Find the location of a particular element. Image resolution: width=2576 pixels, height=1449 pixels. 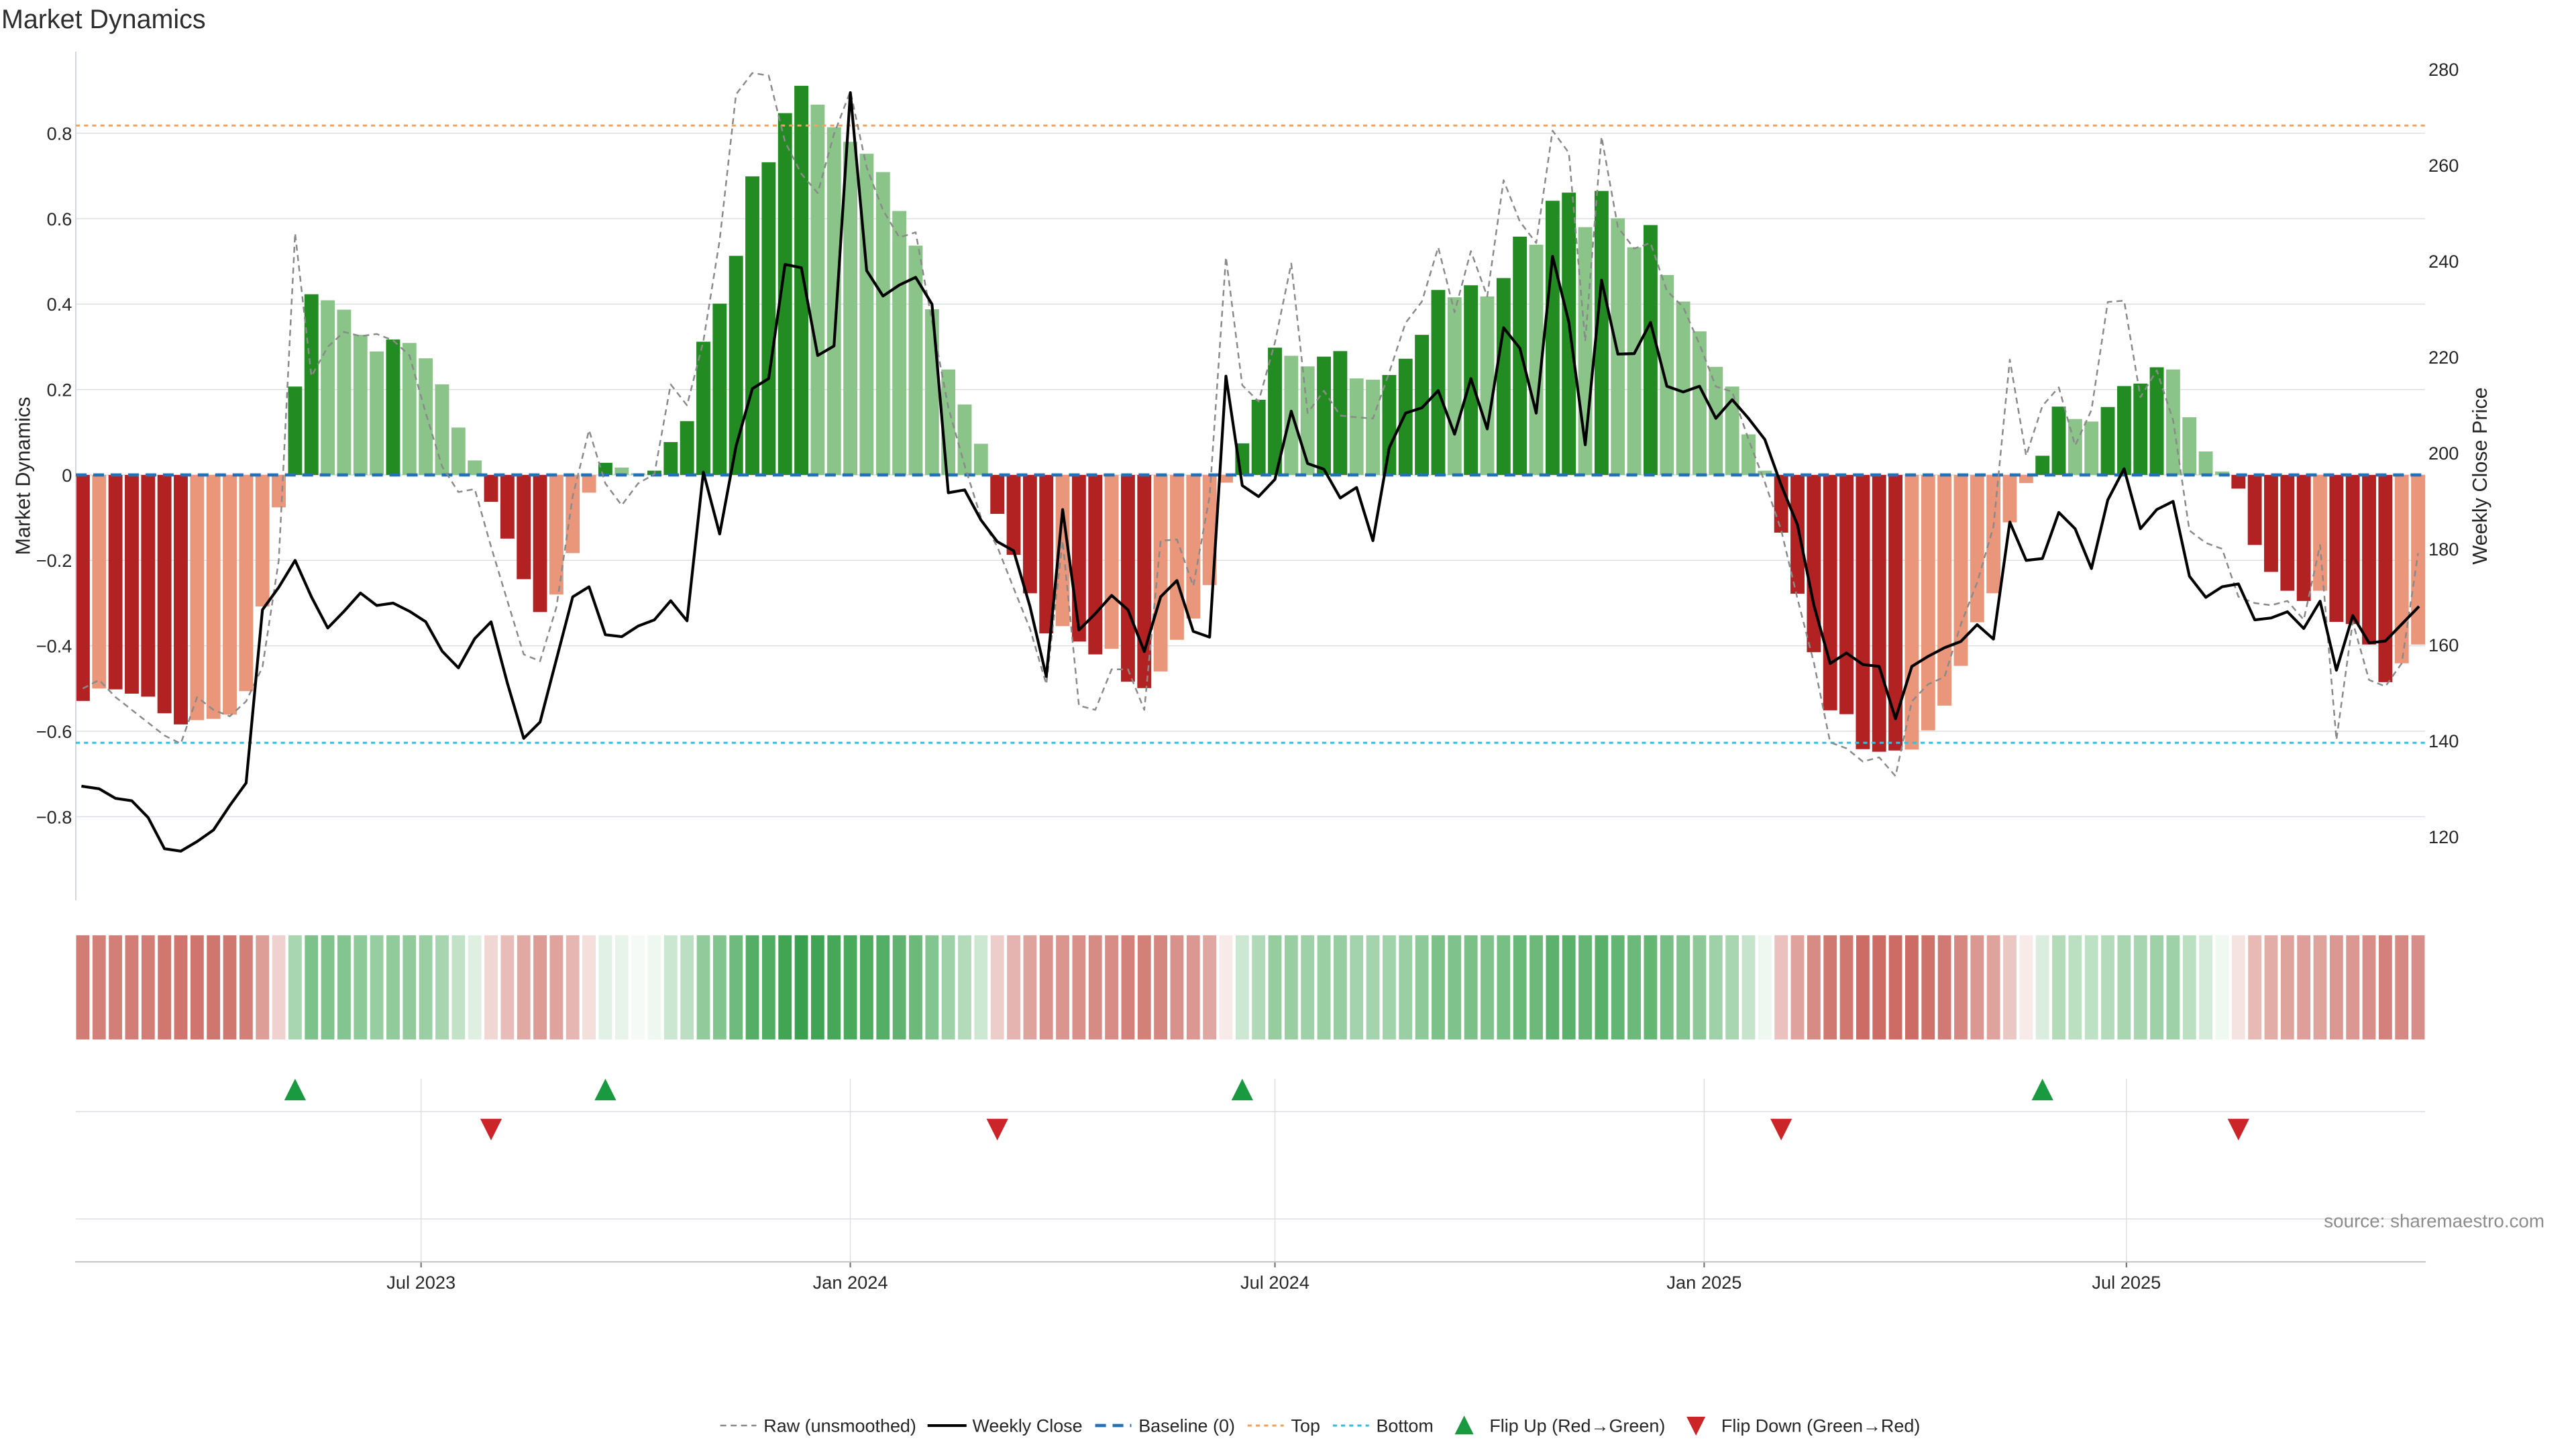

svg-text: Weekly Close Price is located at coordinates (2480, 475).